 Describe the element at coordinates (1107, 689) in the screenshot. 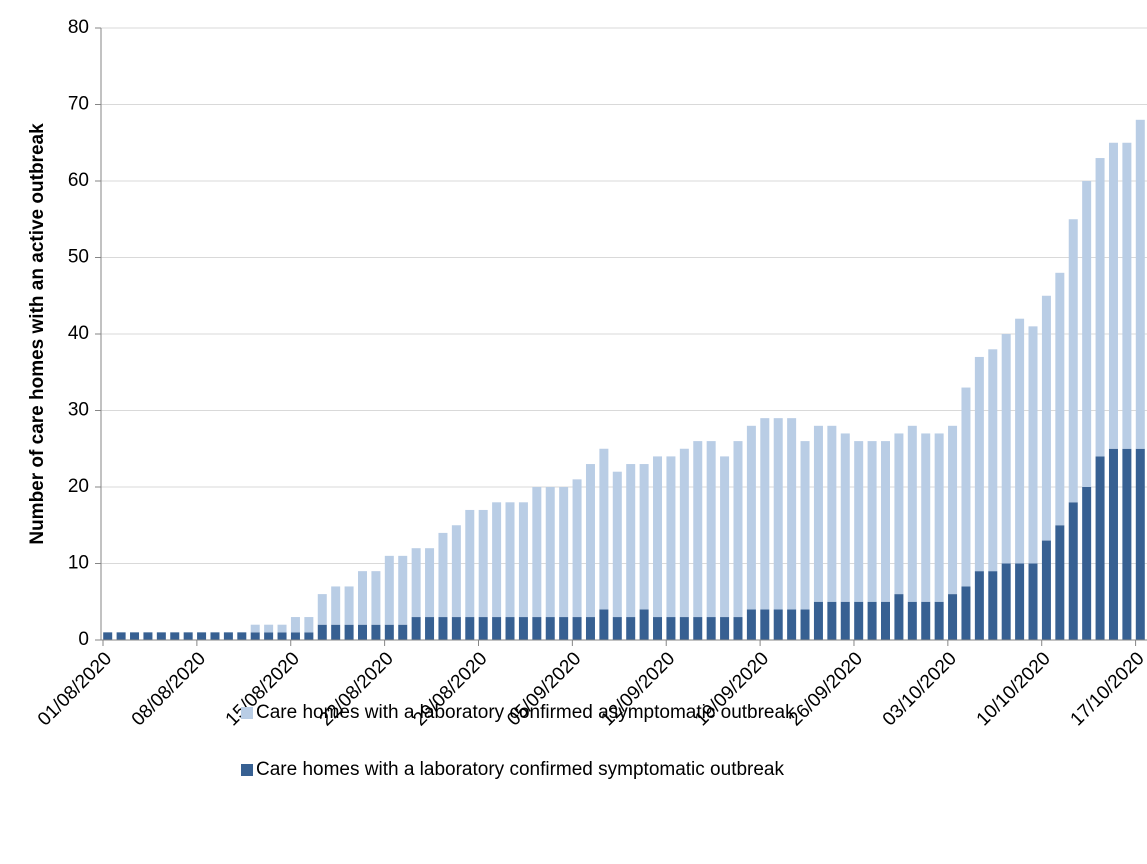

I see `x-tick-label: 17/10/2020` at that location.